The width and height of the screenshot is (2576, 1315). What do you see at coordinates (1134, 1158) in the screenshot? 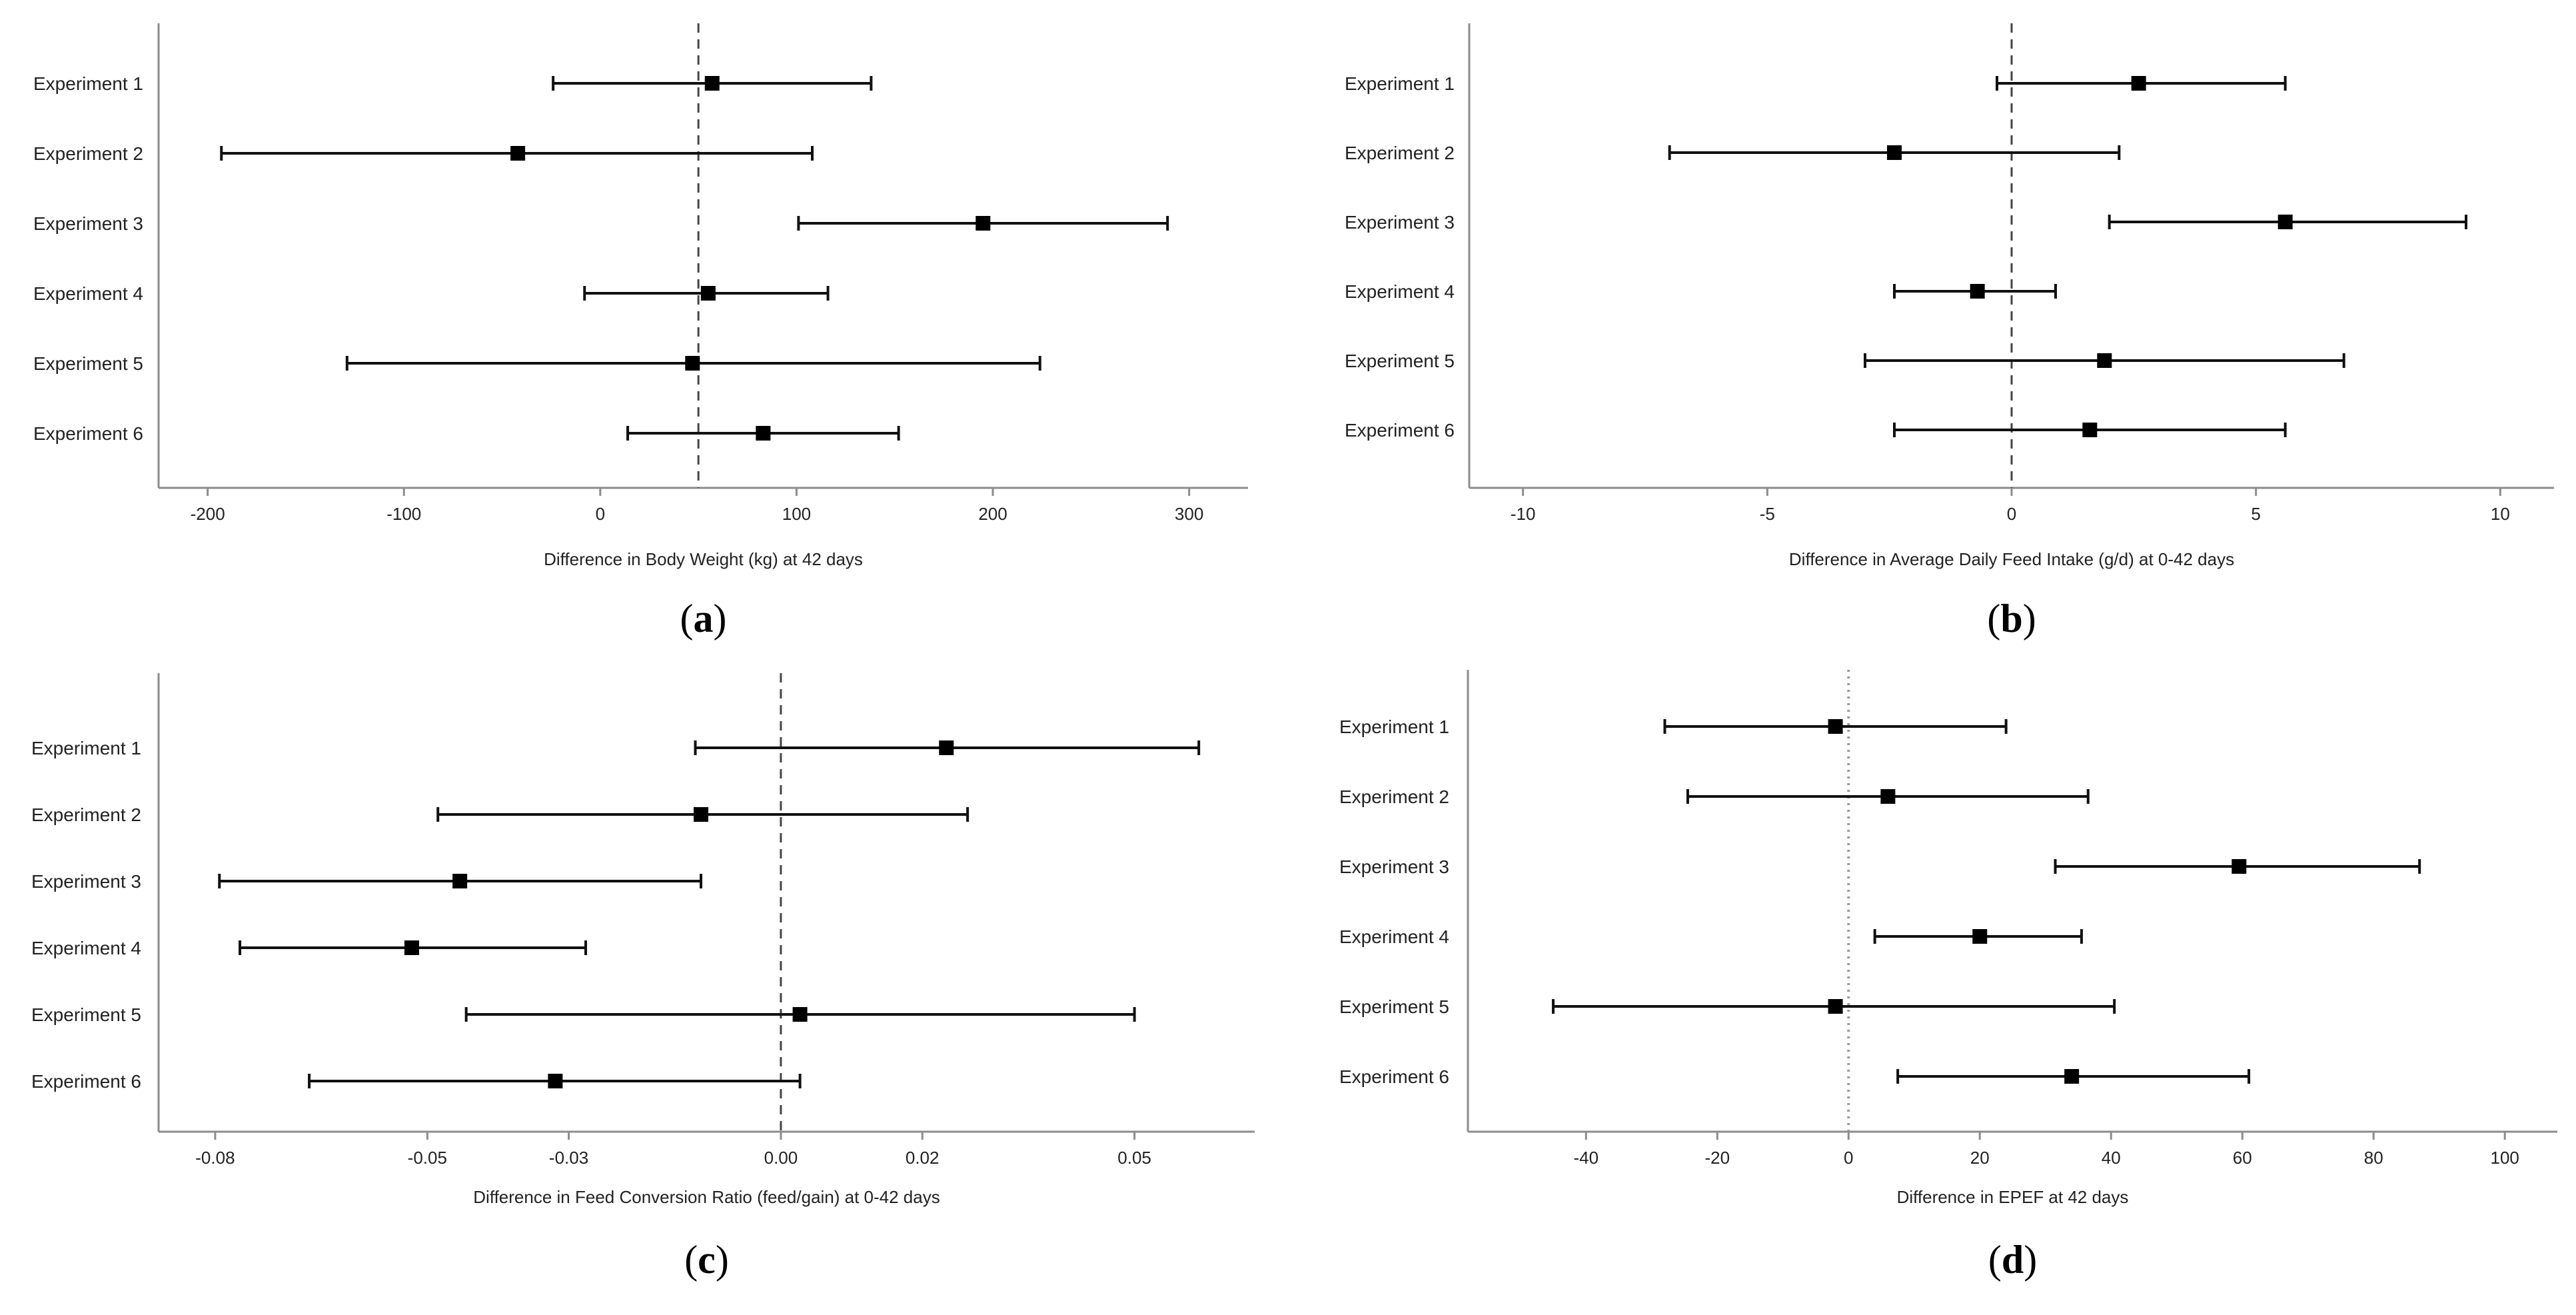
I see `x-tick-label: 0.05` at bounding box center [1134, 1158].